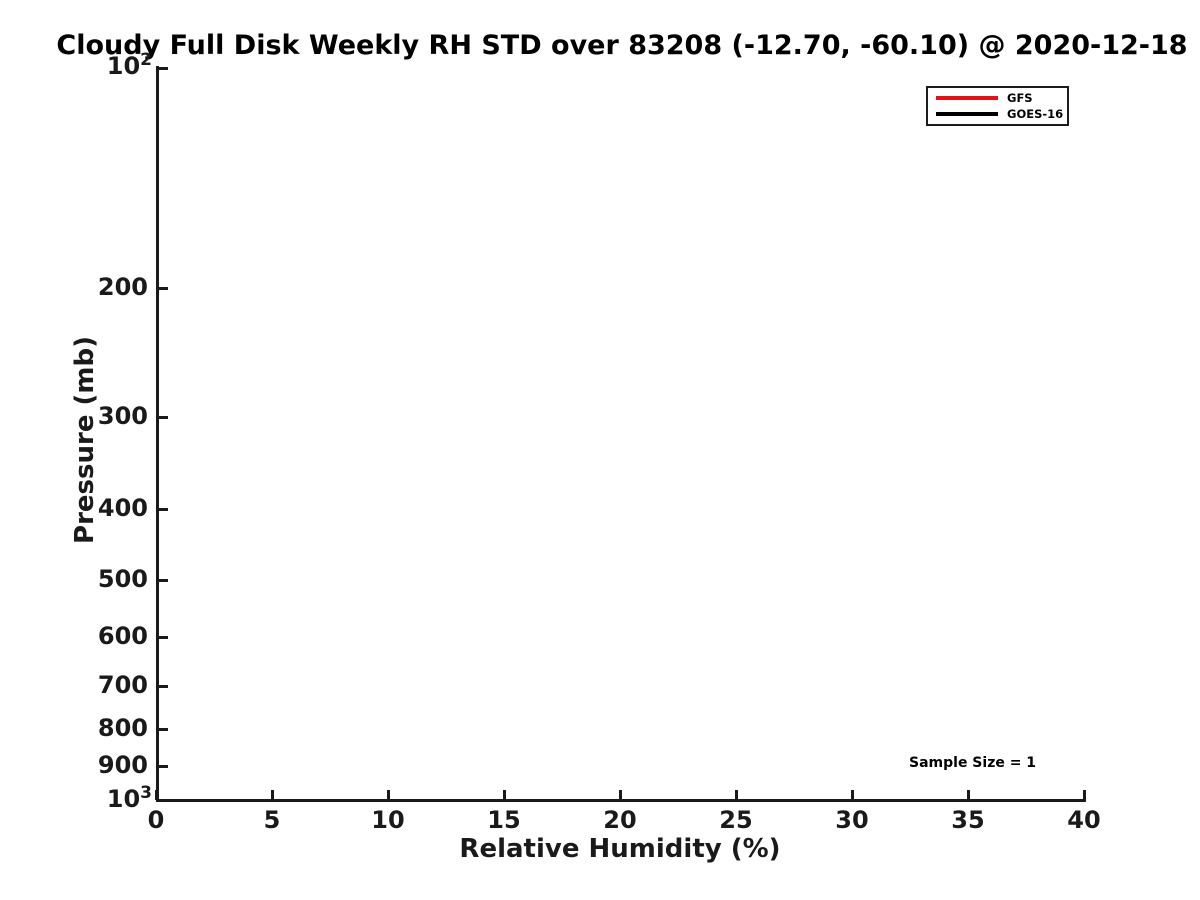  I want to click on y-tick-label-800: 800, so click(122, 728).